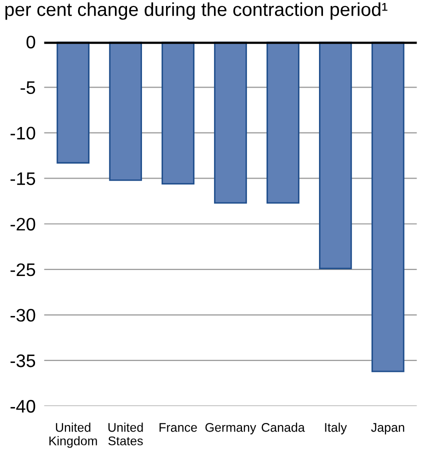  I want to click on y-tick-label: -40, so click(23, 406).